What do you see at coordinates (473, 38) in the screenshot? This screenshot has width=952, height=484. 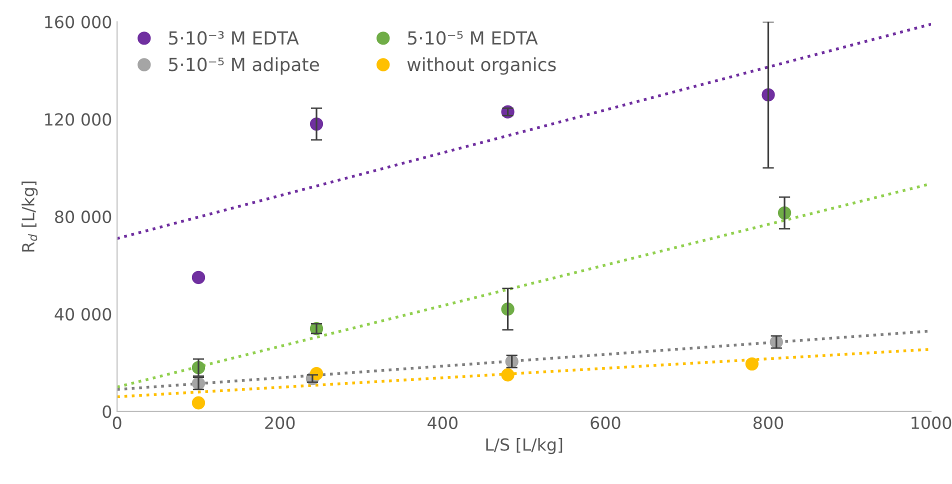 I see `legend-label: 5·10⁻⁵ M EDTA` at bounding box center [473, 38].